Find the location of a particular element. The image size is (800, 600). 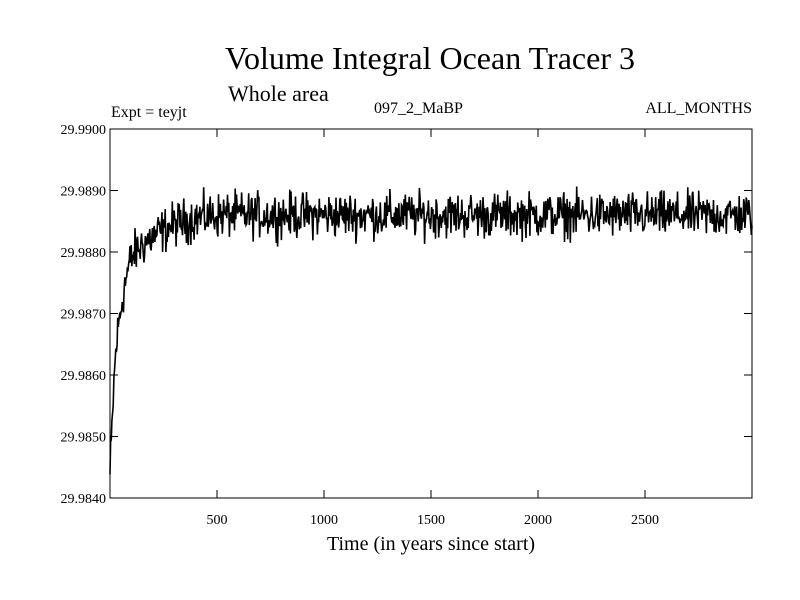

y-tick-label: 29.9880 is located at coordinates (84, 253).